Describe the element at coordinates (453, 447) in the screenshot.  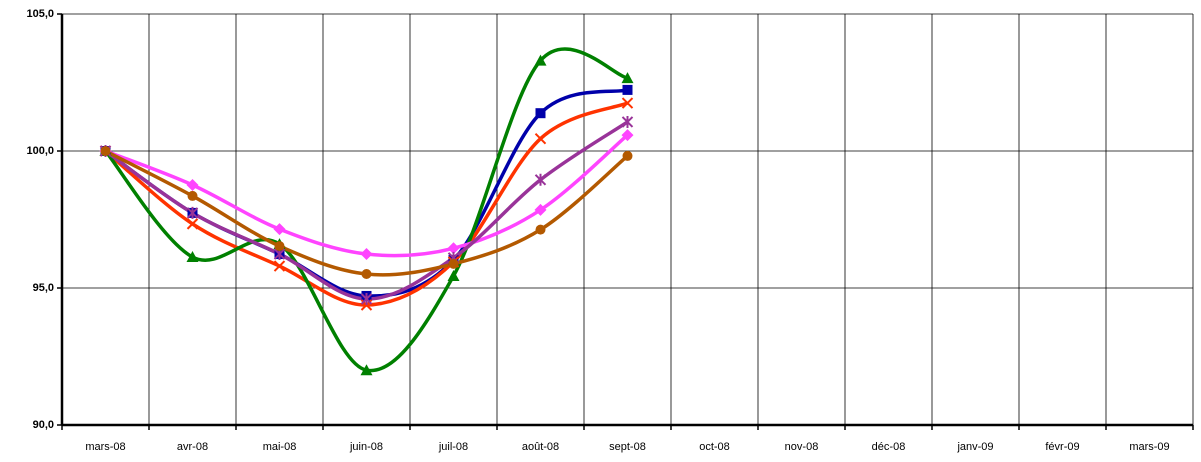
I see `x-tick-label: juil-08` at that location.